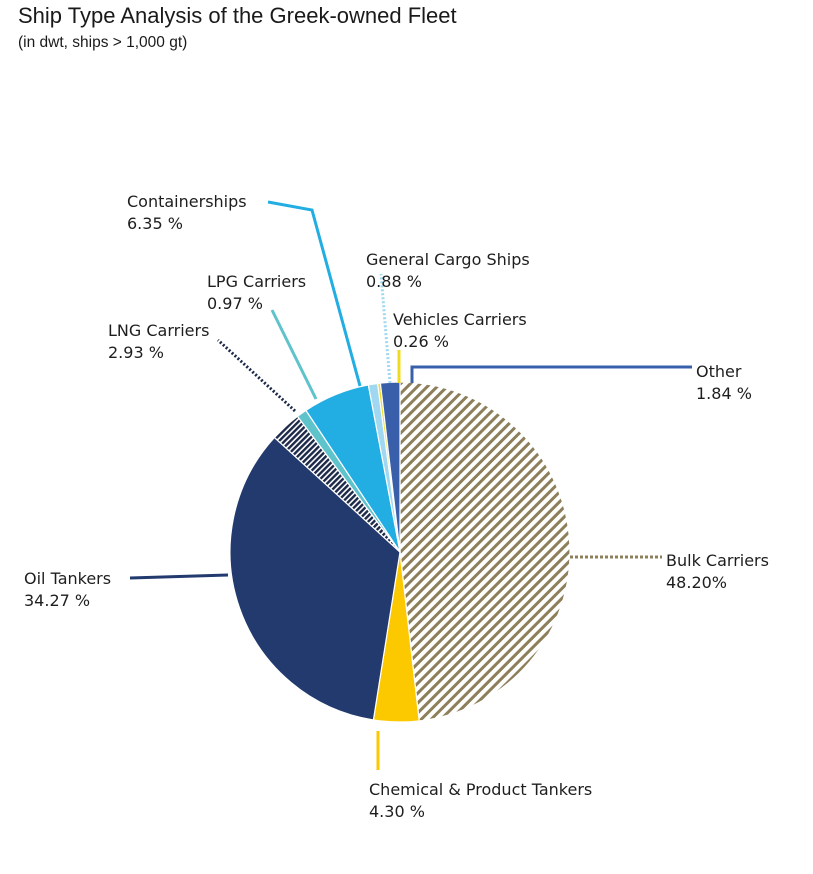 The height and width of the screenshot is (874, 813). I want to click on slice-value-other: 1.84 %, so click(724, 393).